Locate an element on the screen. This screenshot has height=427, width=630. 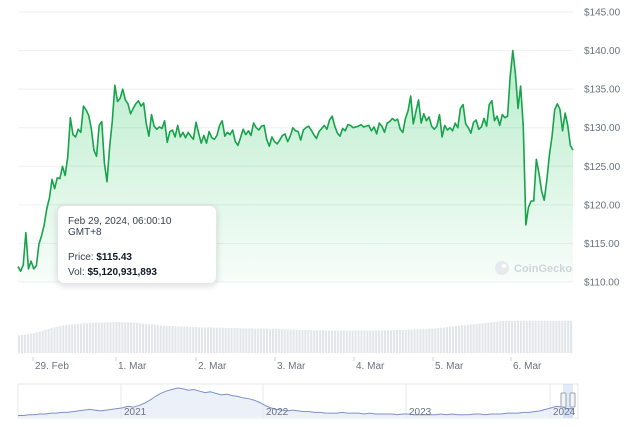
navigator-year-label: 2022 is located at coordinates (277, 412).